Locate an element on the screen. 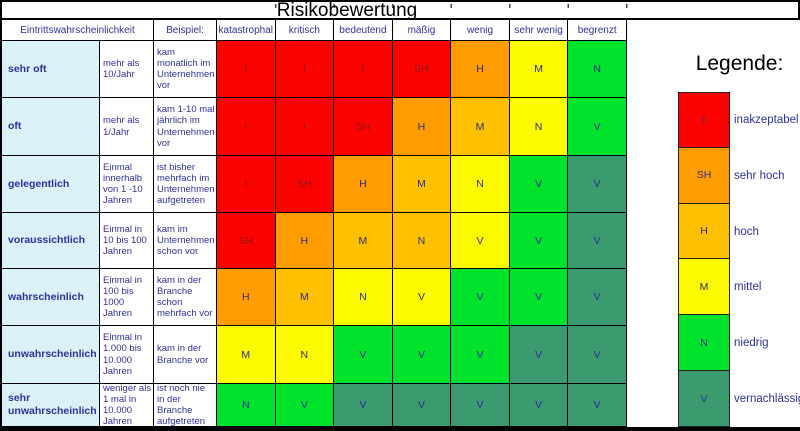  frequency-cell: Einmal in 1.000 bis 10.000 Jahren is located at coordinates (127, 355).